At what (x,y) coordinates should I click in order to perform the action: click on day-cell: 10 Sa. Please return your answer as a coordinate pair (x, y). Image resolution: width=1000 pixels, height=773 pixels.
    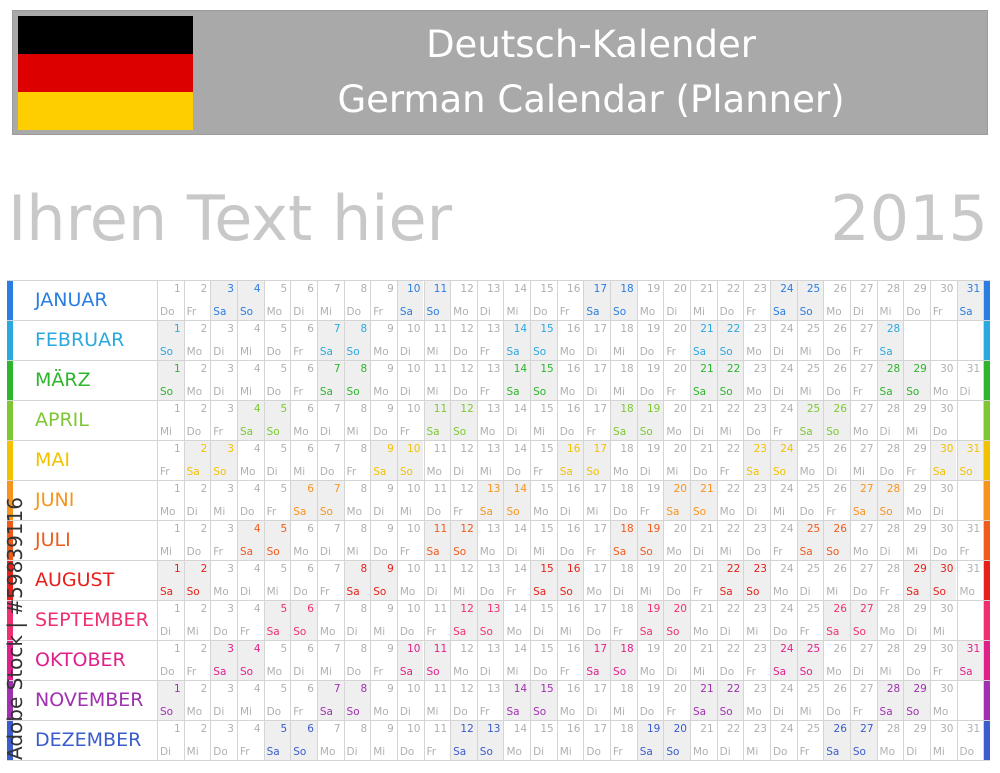
    Looking at the image, I should click on (410, 300).